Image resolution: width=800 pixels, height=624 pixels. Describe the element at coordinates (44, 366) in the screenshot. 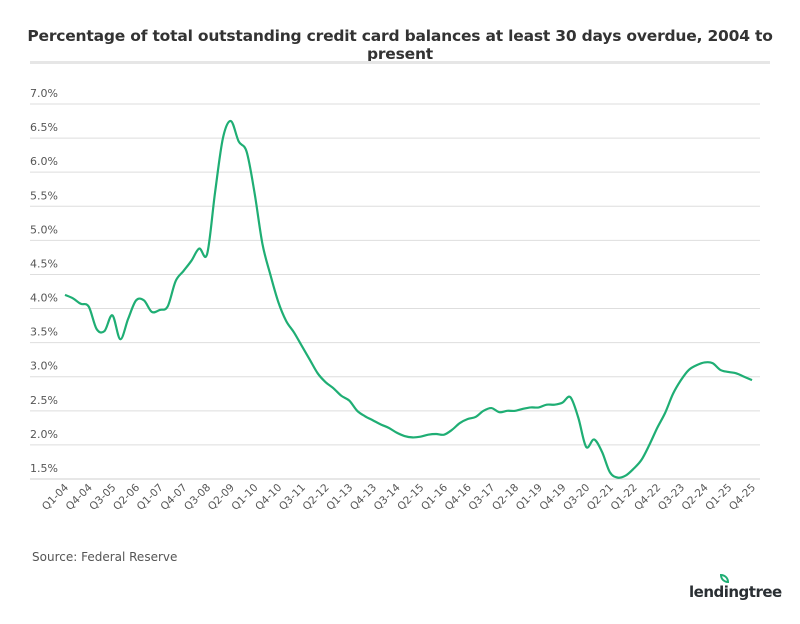

I see `y-tick-label: 3.0%` at that location.